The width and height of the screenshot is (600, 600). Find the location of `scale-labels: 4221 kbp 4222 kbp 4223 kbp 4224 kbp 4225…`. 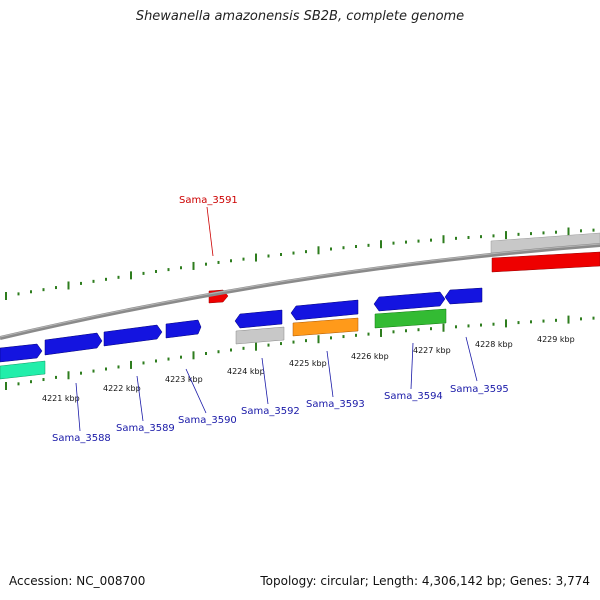

scale-labels: 4221 kbp 4222 kbp 4223 kbp 4224 kbp 4225… is located at coordinates (308, 369).